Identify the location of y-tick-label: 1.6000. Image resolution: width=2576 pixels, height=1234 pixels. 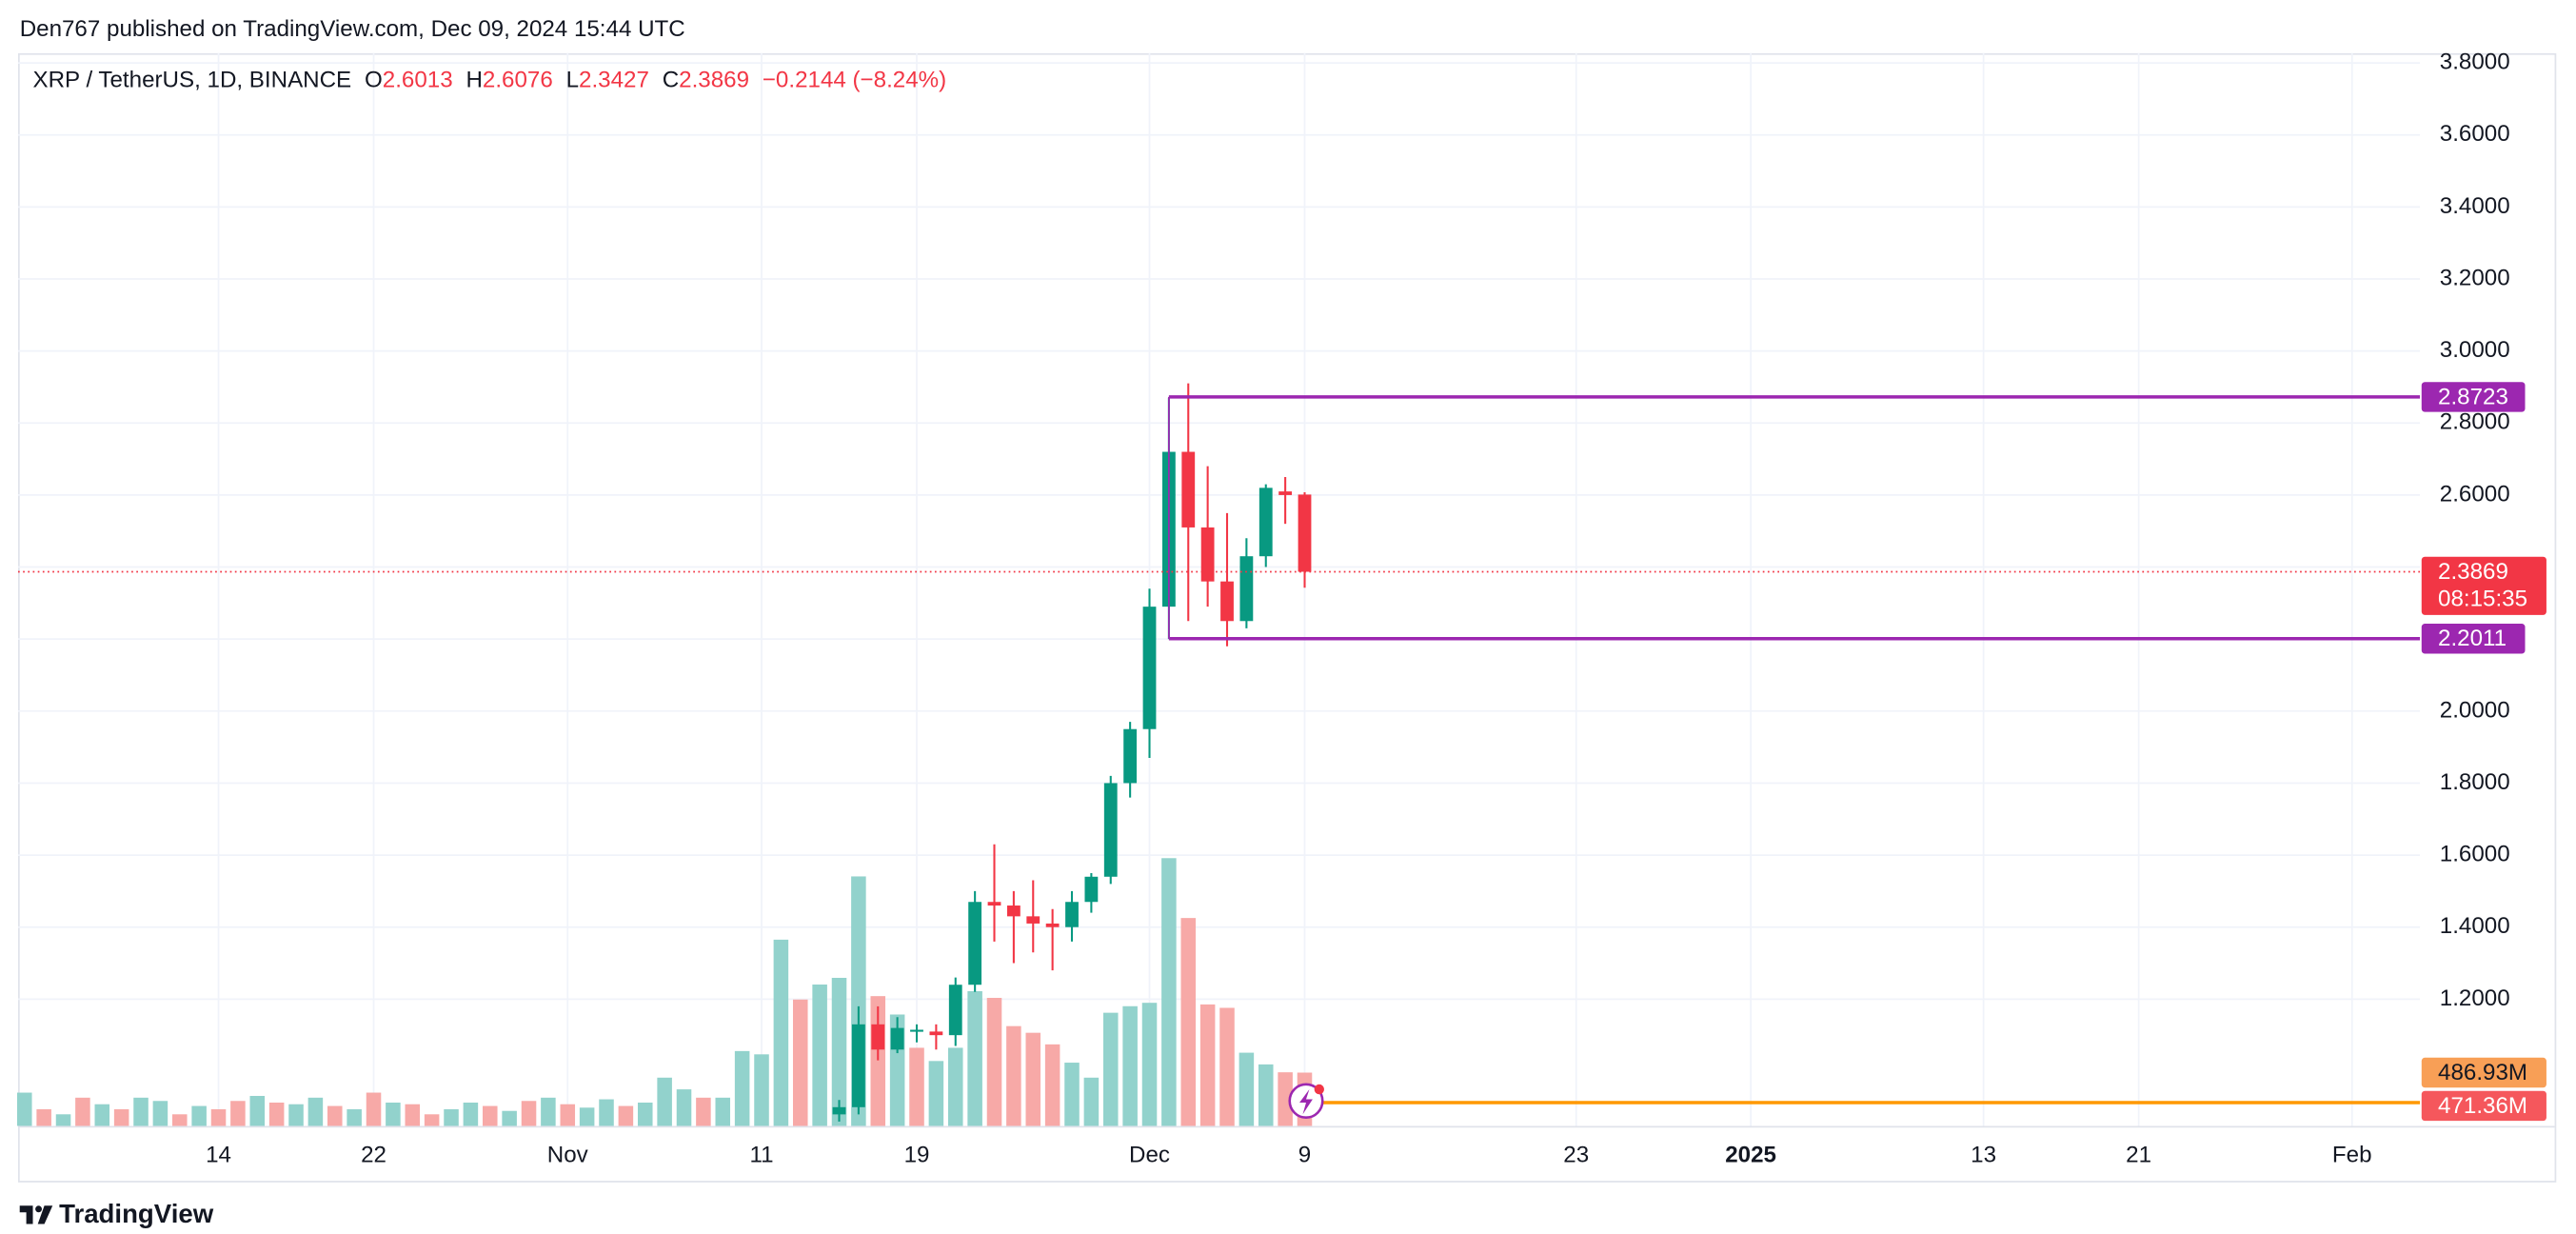
(2475, 853).